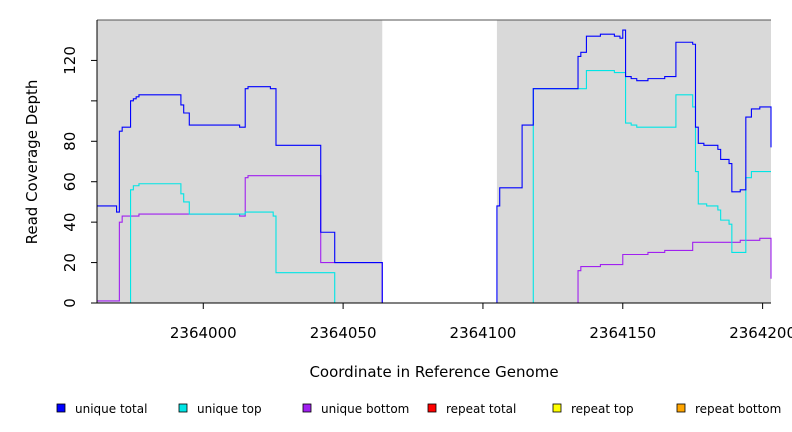 Image resolution: width=792 pixels, height=432 pixels. What do you see at coordinates (481, 409) in the screenshot?
I see `legend-label: repeat total` at bounding box center [481, 409].